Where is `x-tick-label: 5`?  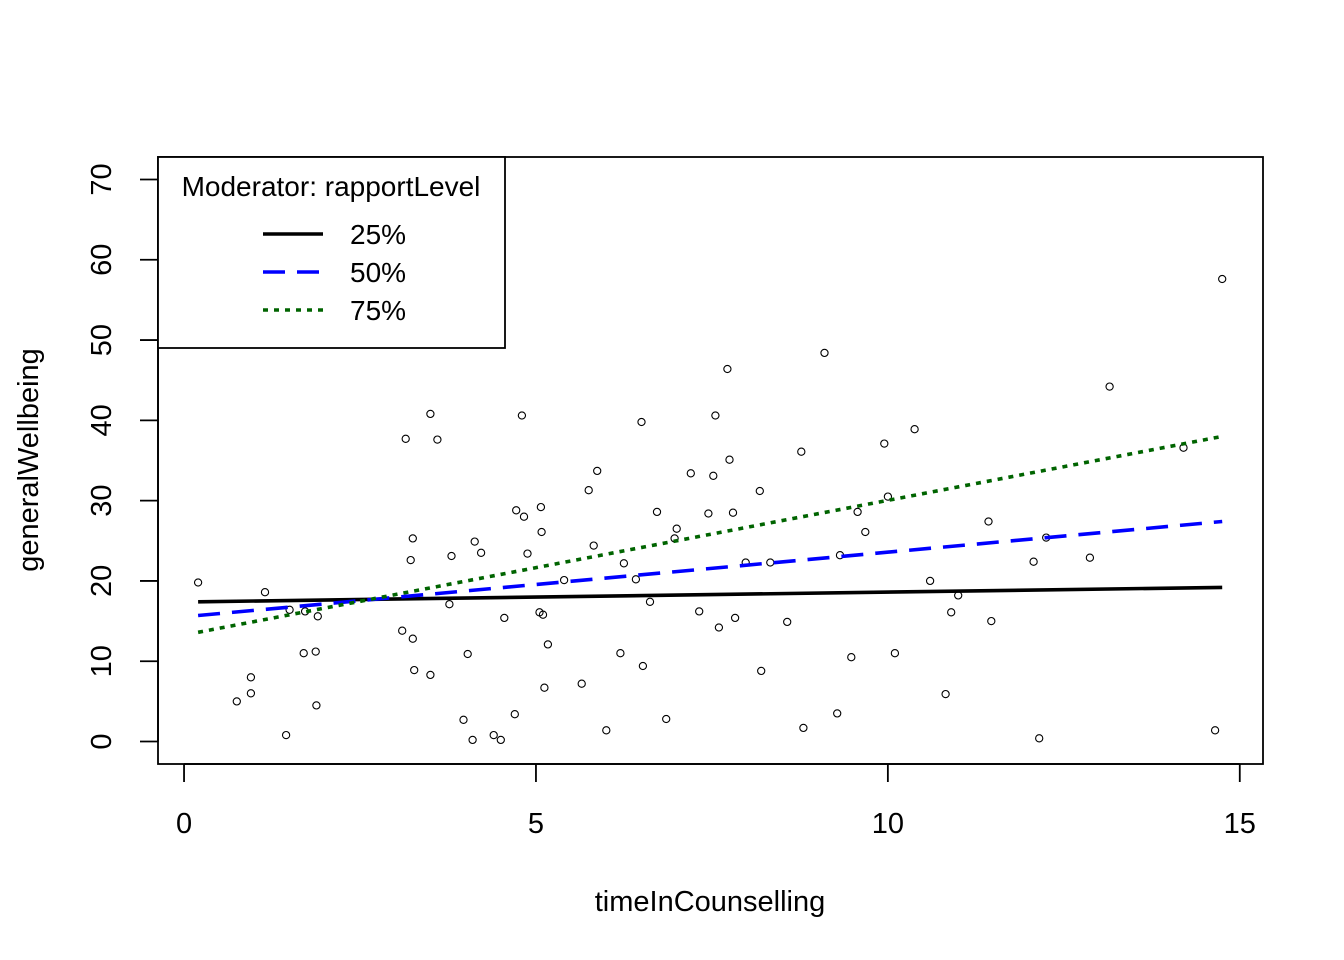 x-tick-label: 5 is located at coordinates (536, 824).